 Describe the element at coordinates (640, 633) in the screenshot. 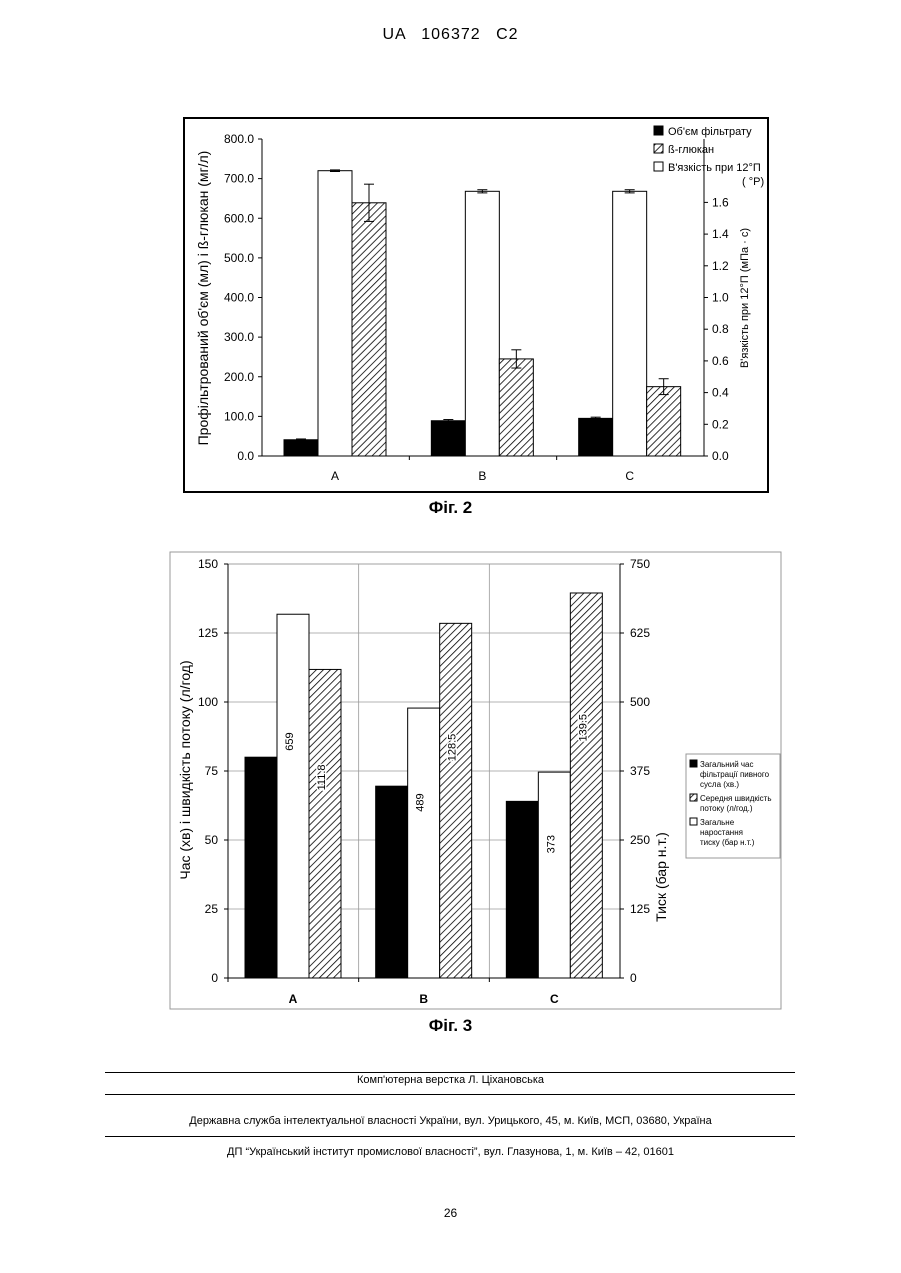

I see `fig3-right-tick-label: 625` at that location.